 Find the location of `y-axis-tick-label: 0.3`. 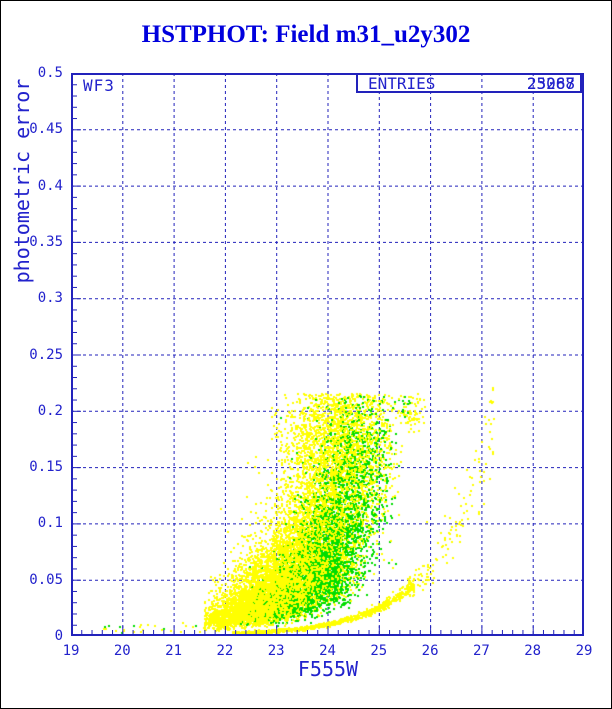

y-axis-tick-label: 0.3 is located at coordinates (50, 298).